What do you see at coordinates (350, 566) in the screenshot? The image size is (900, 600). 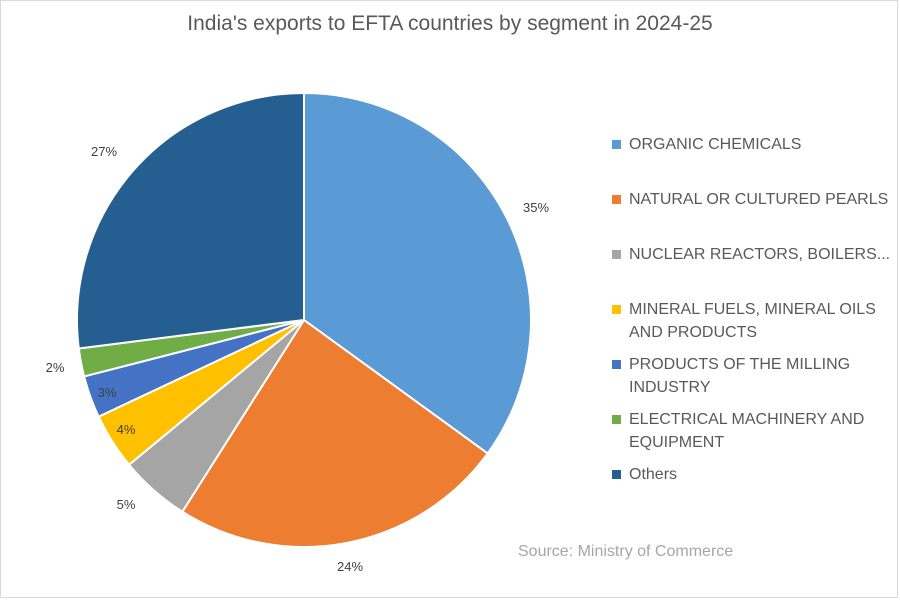 I see `slice-data-label: 24%` at bounding box center [350, 566].